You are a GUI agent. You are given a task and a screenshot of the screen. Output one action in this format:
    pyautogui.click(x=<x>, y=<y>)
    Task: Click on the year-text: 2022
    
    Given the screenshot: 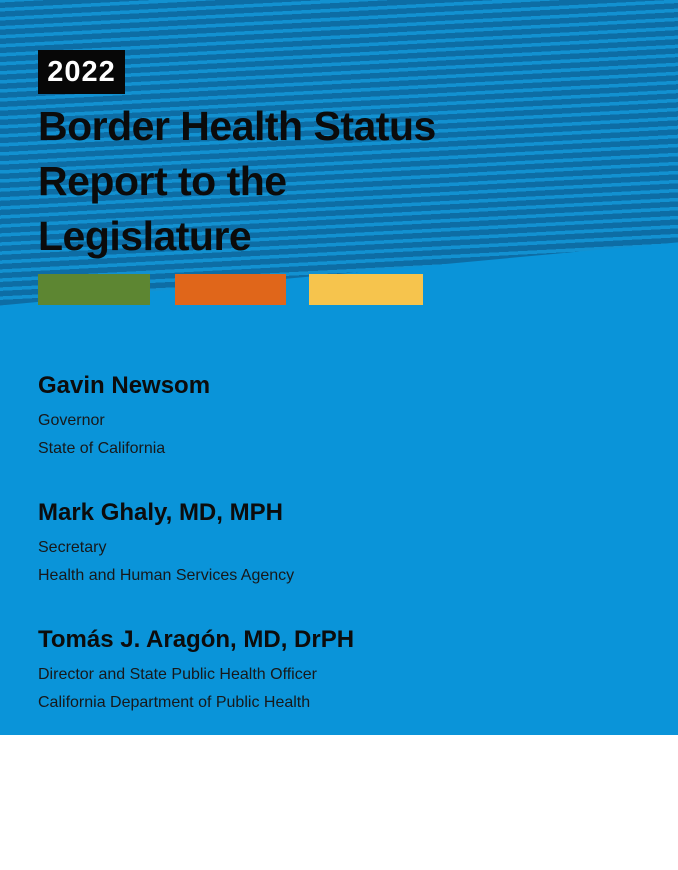 What is the action you would take?
    pyautogui.click(x=81, y=71)
    